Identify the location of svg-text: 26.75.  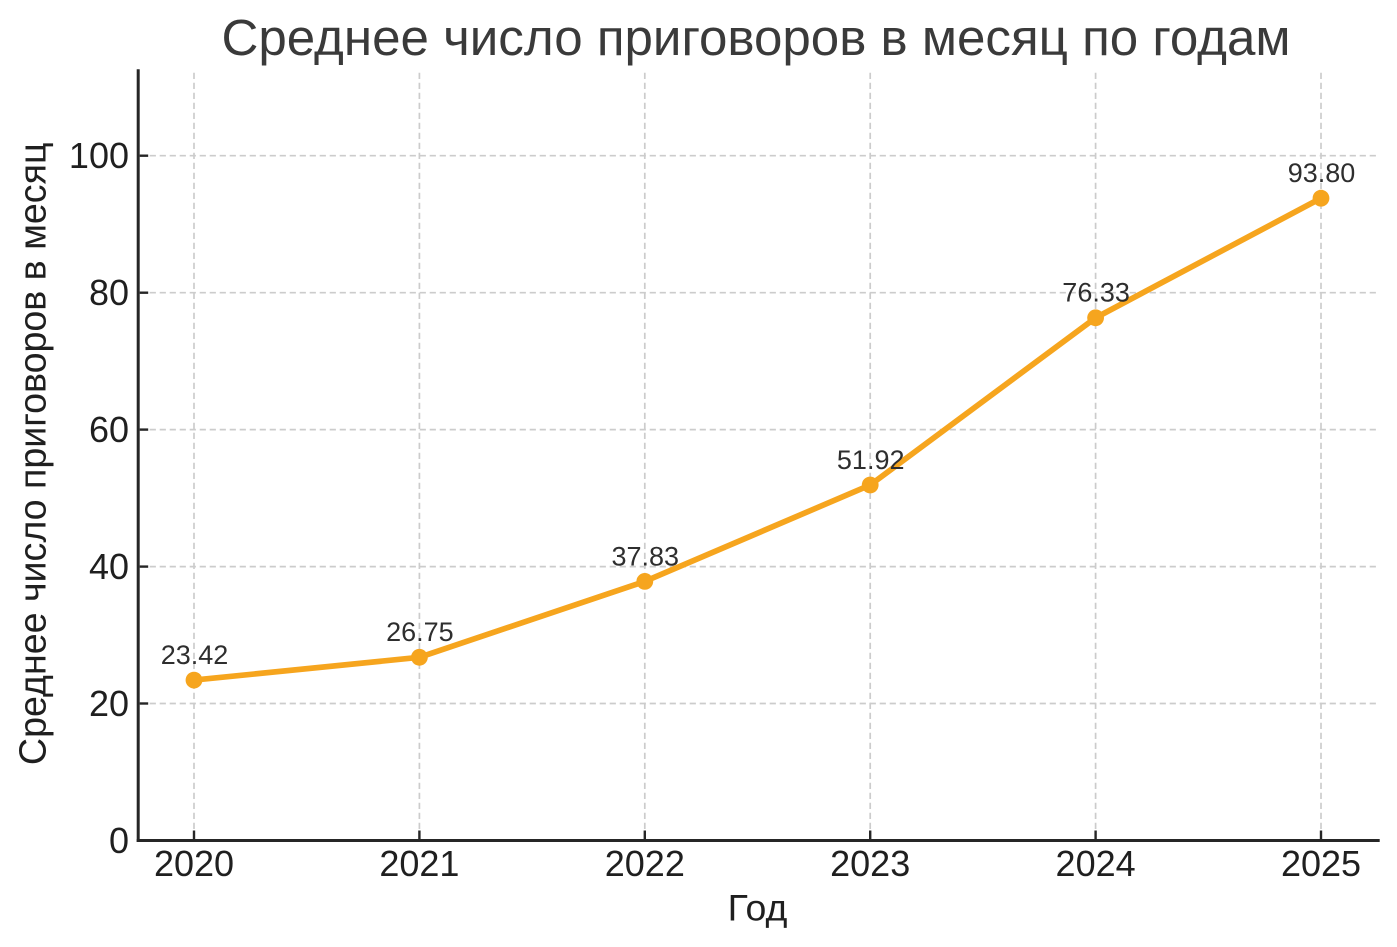
(420, 632).